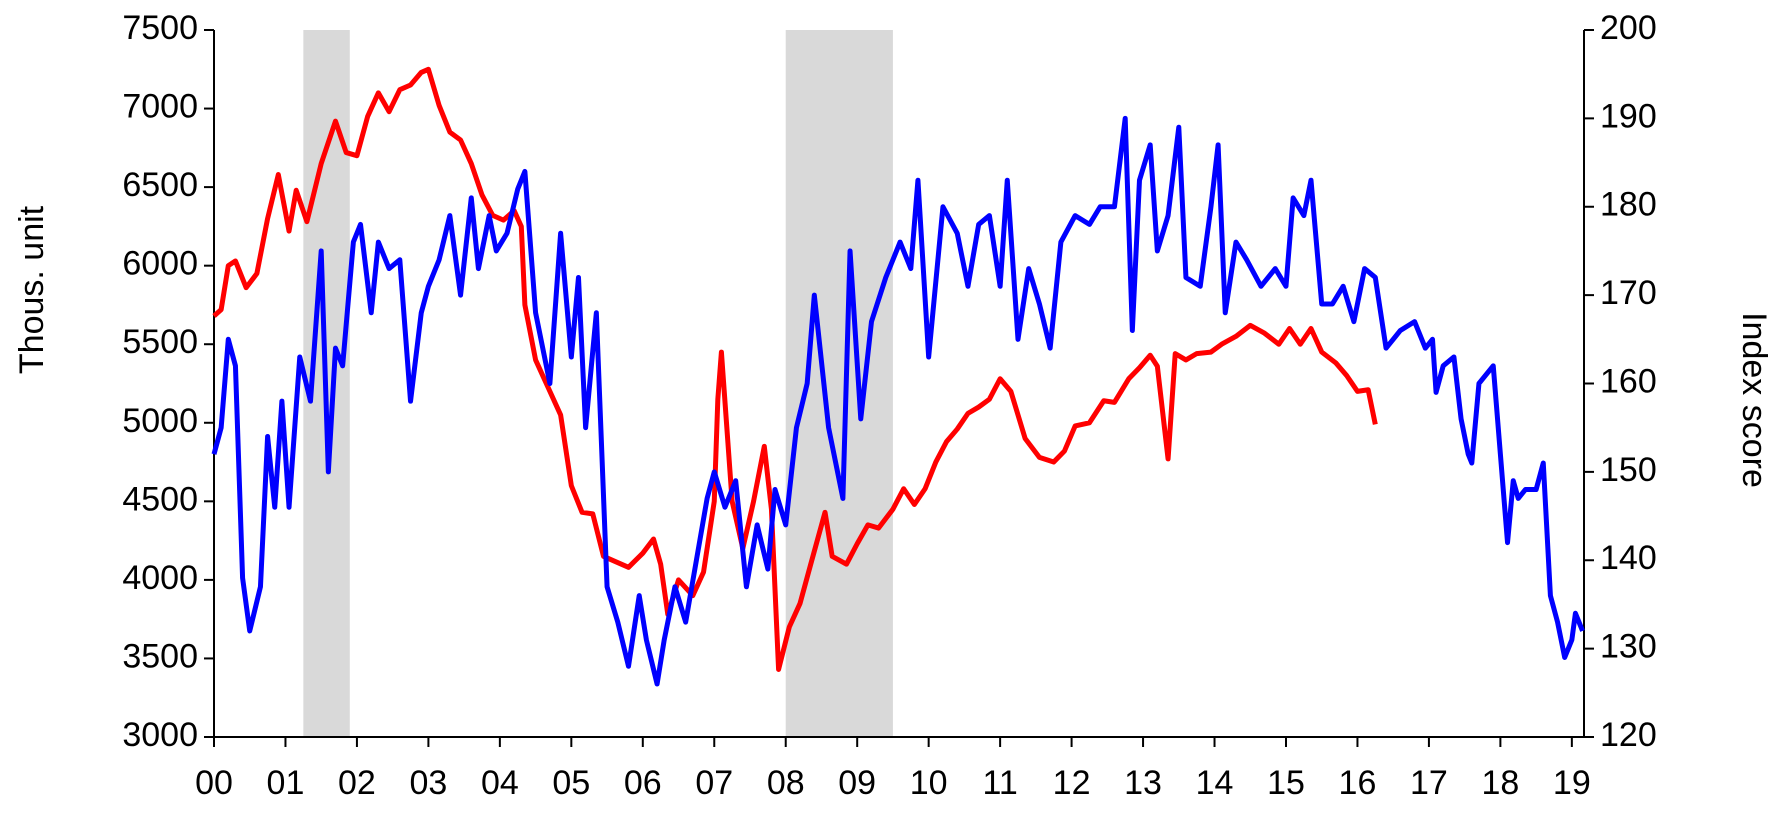  What do you see at coordinates (160, 499) in the screenshot?
I see `y-tick-label: 4500` at bounding box center [160, 499].